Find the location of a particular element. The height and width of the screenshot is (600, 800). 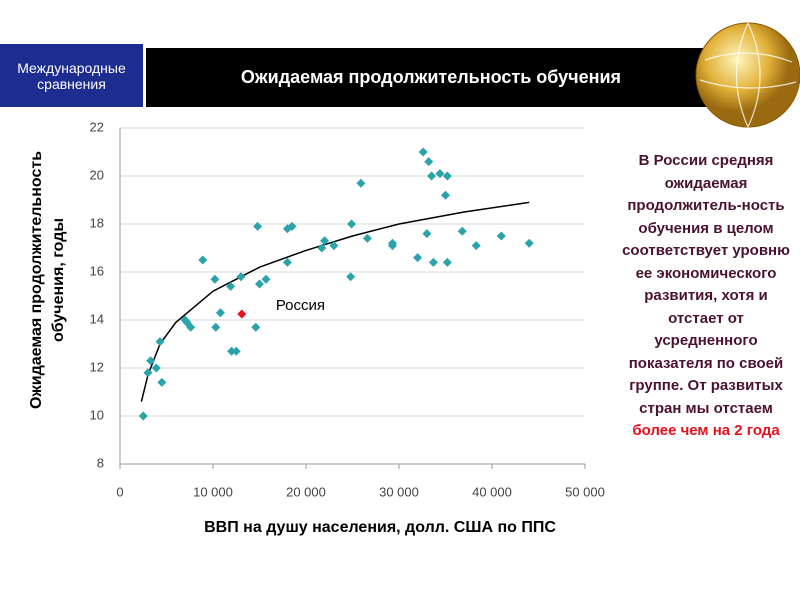

globe-lines is located at coordinates (748, 75).